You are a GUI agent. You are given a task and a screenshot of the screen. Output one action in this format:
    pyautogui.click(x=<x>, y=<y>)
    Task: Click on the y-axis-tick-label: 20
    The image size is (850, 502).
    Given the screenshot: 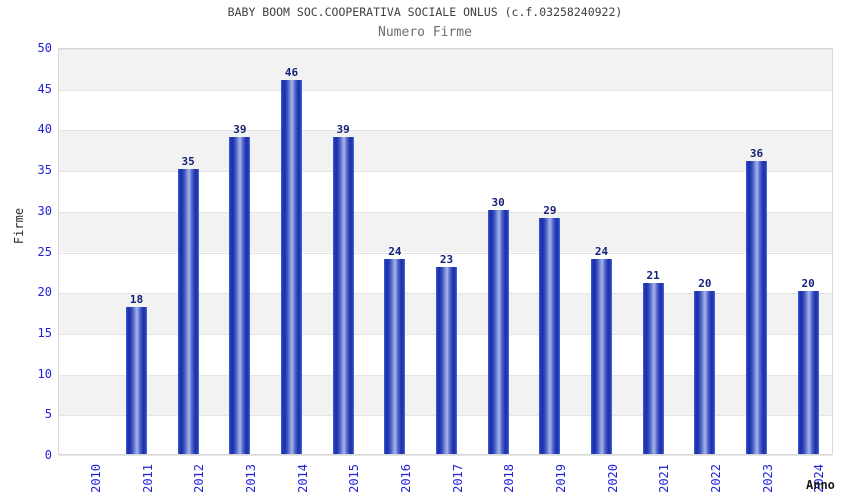 What is the action you would take?
    pyautogui.click(x=44, y=292)
    